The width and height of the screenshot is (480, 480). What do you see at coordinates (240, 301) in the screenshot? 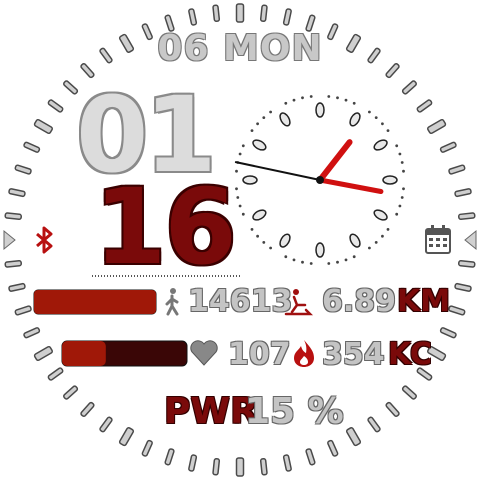
I see `steps-value: 14613` at bounding box center [240, 301].